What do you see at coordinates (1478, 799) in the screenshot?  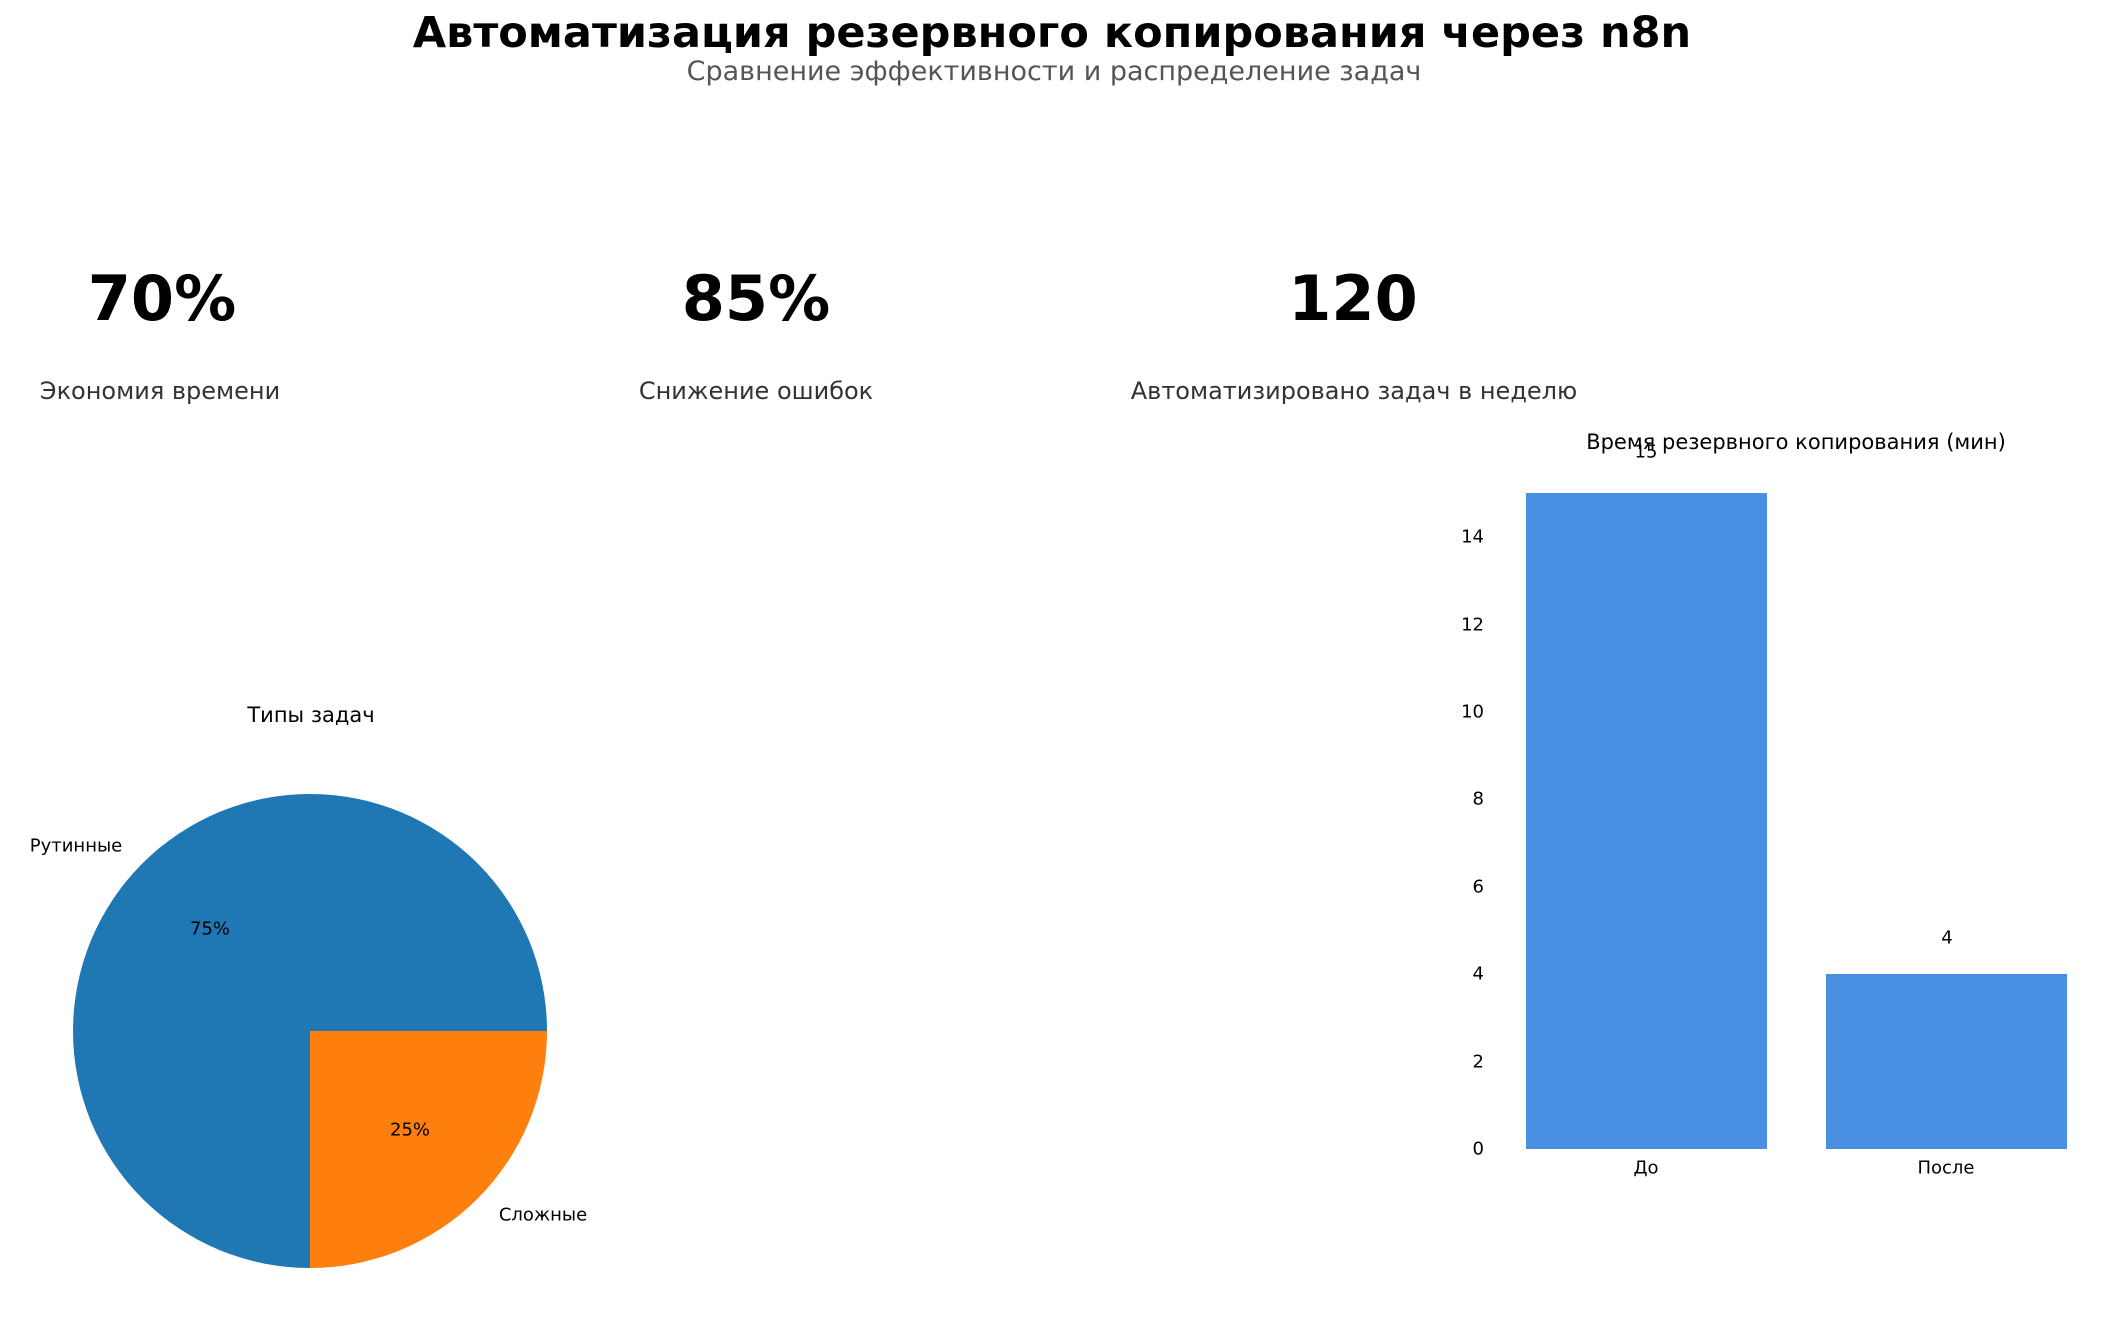 I see `y-tick-8: 8` at bounding box center [1478, 799].